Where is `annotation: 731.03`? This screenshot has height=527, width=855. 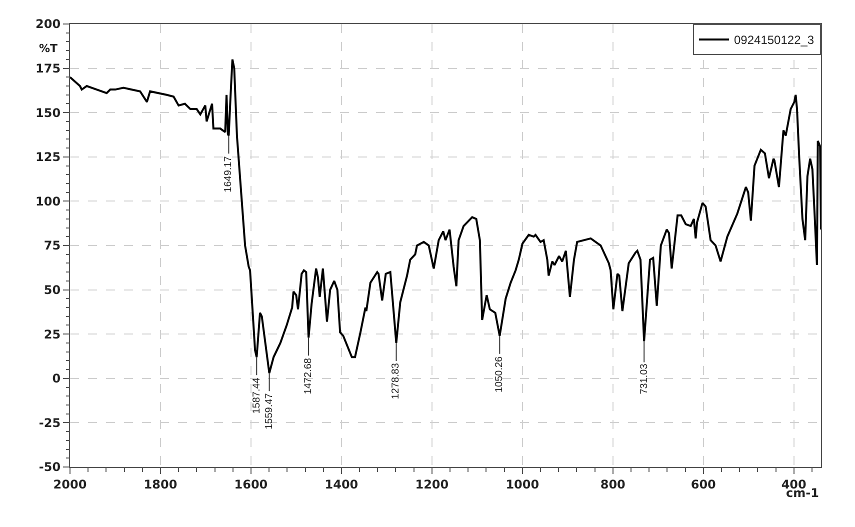 annotation: 731.03 is located at coordinates (644, 378).